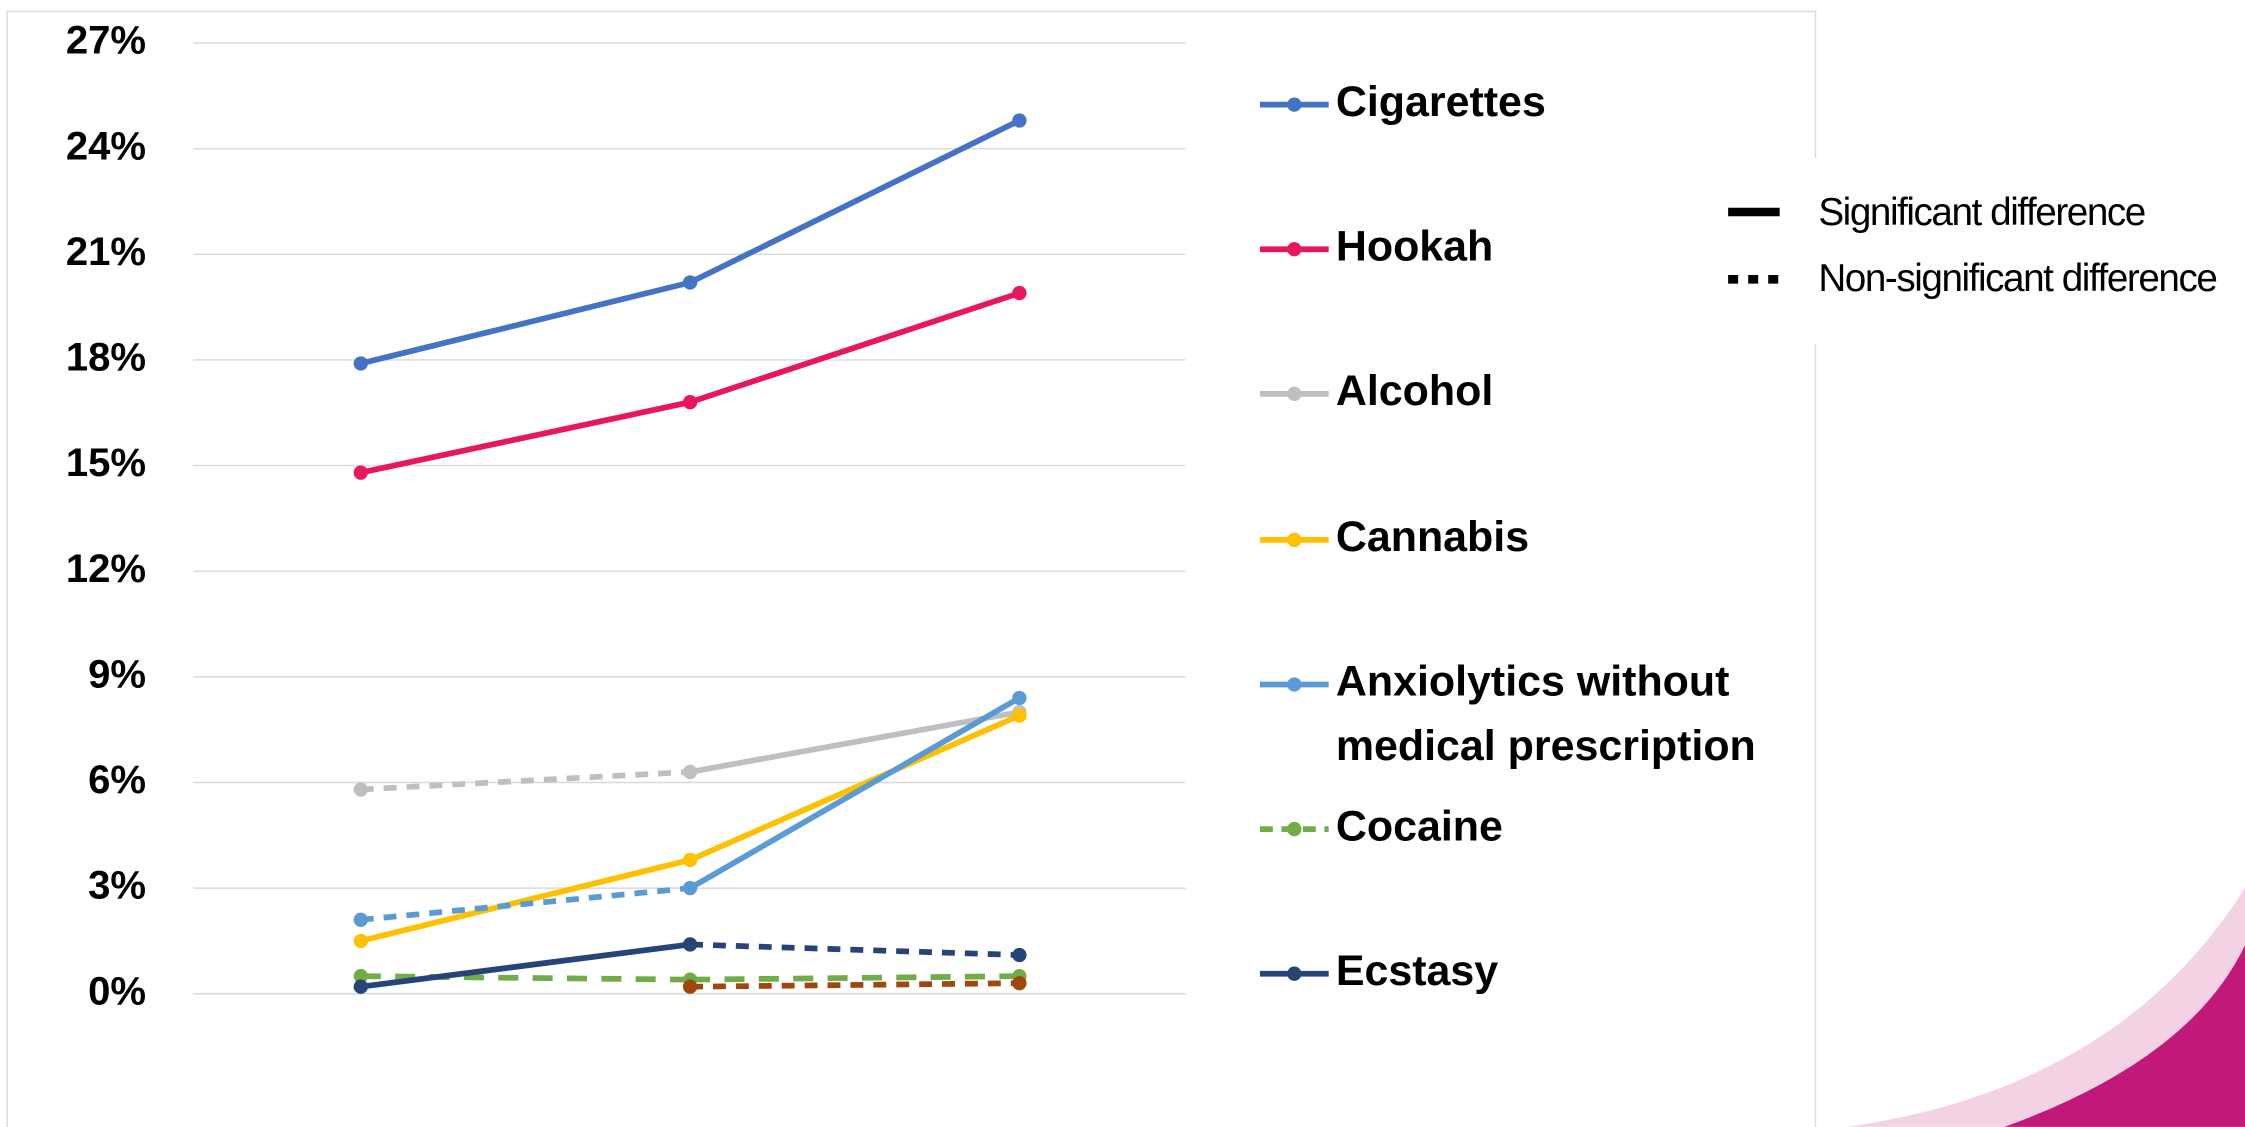  What do you see at coordinates (1414, 247) in the screenshot?
I see `legend-label: Hookah` at bounding box center [1414, 247].